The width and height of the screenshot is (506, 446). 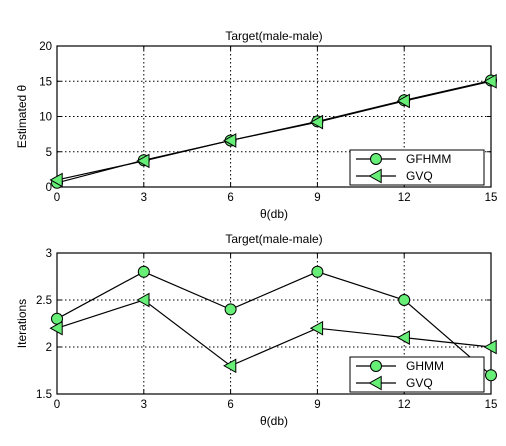 What do you see at coordinates (45, 118) in the screenshot?
I see `y-tick-label: 10` at bounding box center [45, 118].